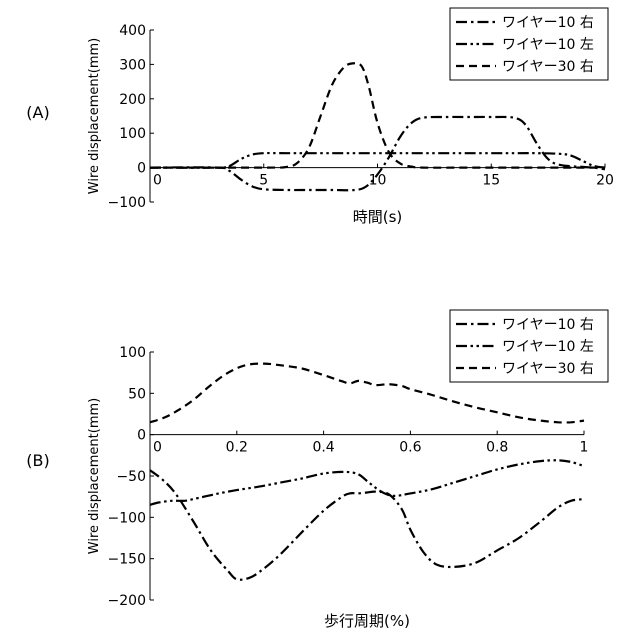 This screenshot has height=640, width=640. I want to click on x-axis-label: 歩行周期(%), so click(367, 621).